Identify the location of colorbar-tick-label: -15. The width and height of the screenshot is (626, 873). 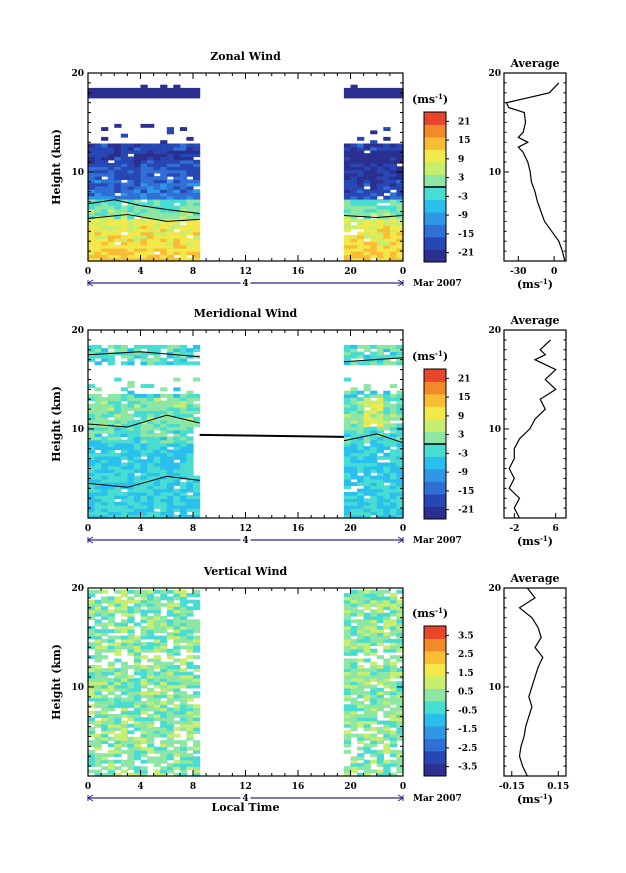
(466, 235).